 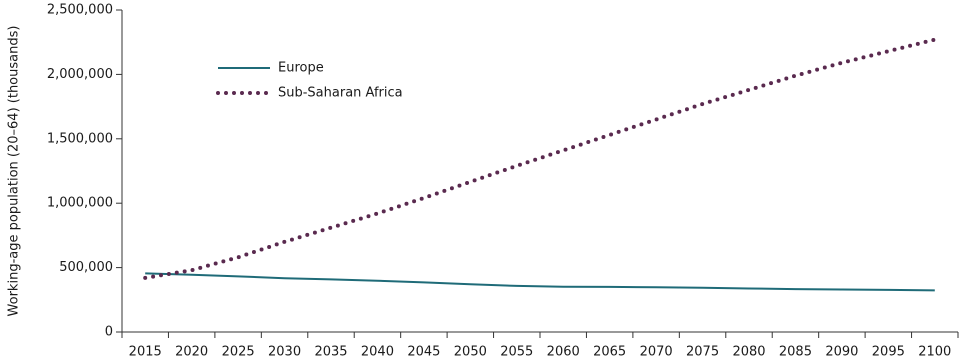 What do you see at coordinates (748, 352) in the screenshot?
I see `x-tick-label: 2080` at bounding box center [748, 352].